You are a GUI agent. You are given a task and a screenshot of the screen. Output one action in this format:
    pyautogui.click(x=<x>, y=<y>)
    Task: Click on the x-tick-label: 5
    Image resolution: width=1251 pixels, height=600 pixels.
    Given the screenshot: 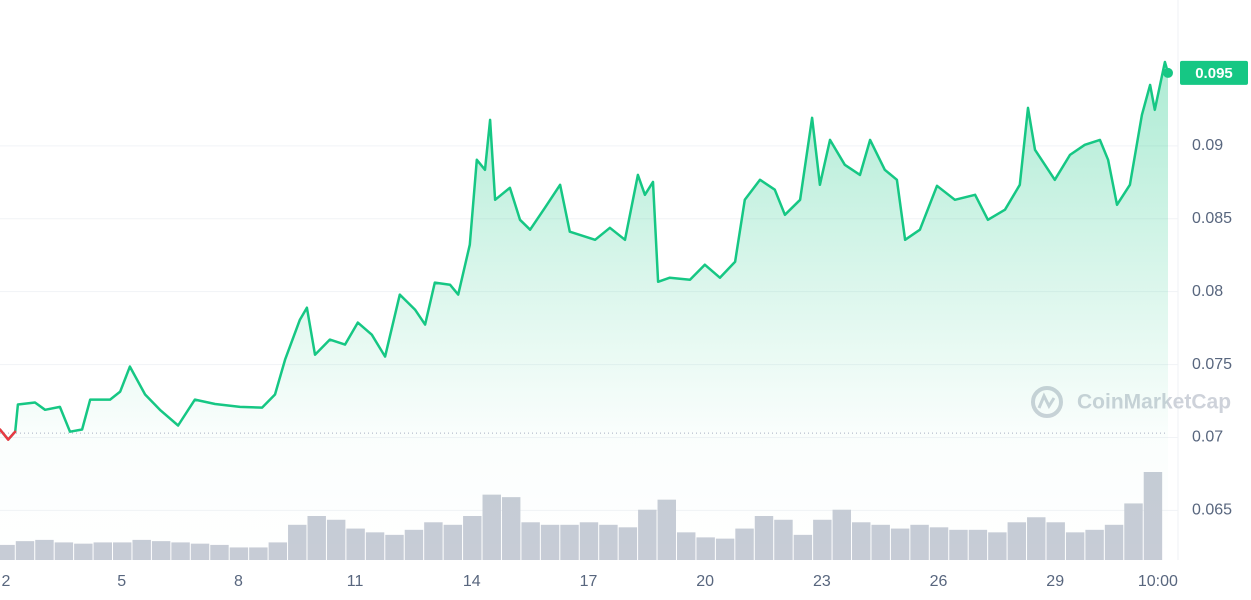 What is the action you would take?
    pyautogui.click(x=121, y=581)
    